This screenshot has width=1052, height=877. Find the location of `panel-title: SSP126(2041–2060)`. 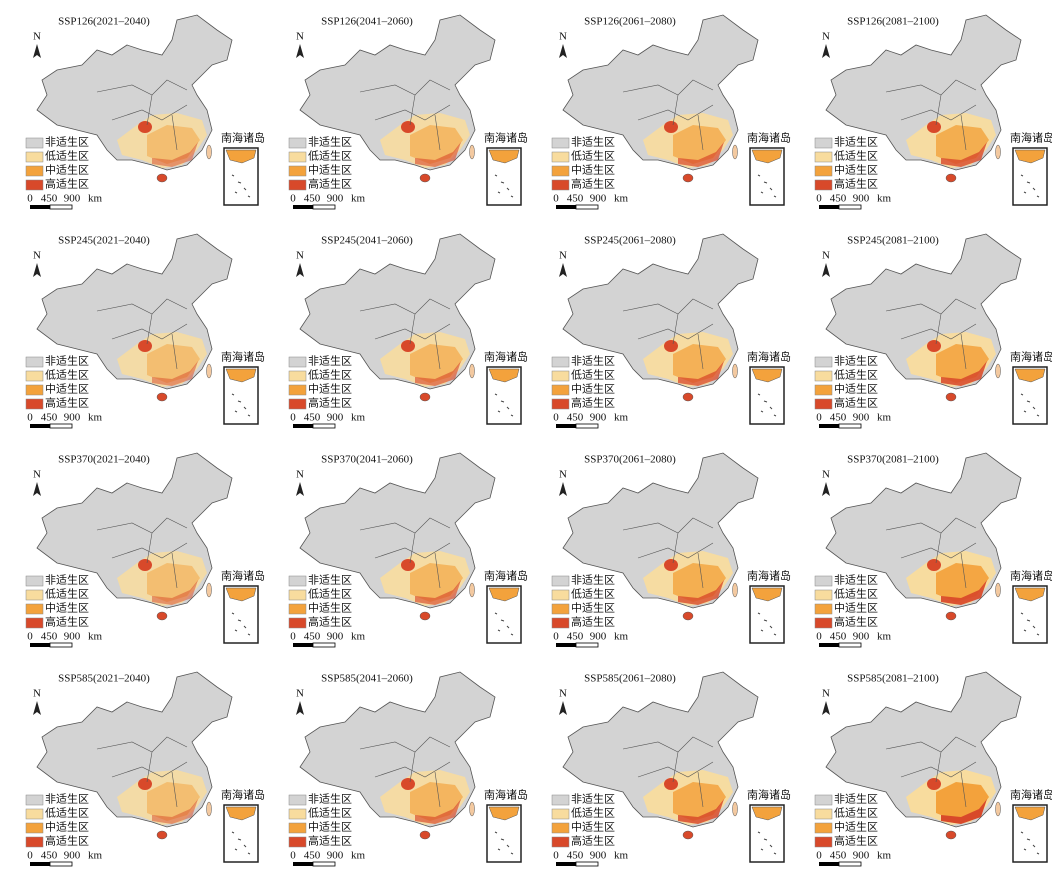

panel-title: SSP126(2041–2060) is located at coordinates (367, 22).